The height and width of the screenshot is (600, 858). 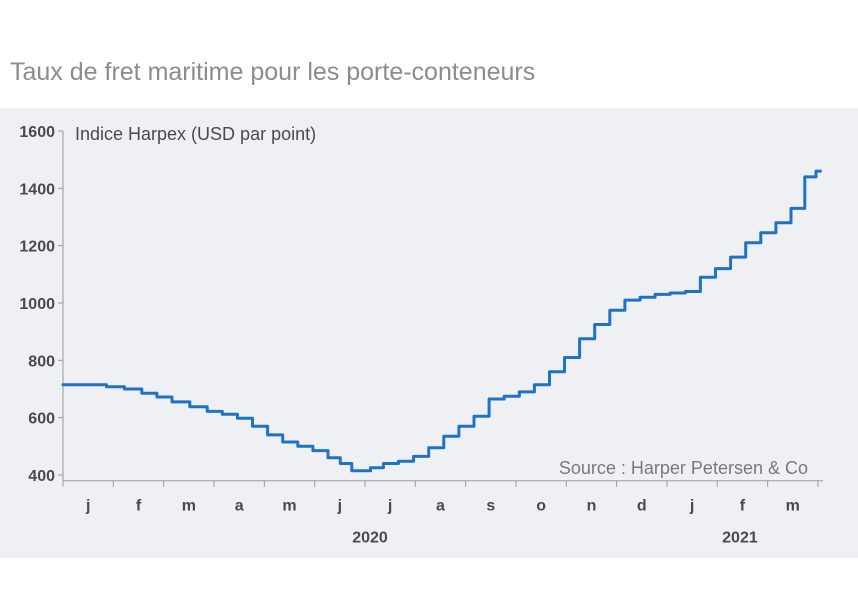 I want to click on y-tick-label: 1000, so click(x=37, y=304).